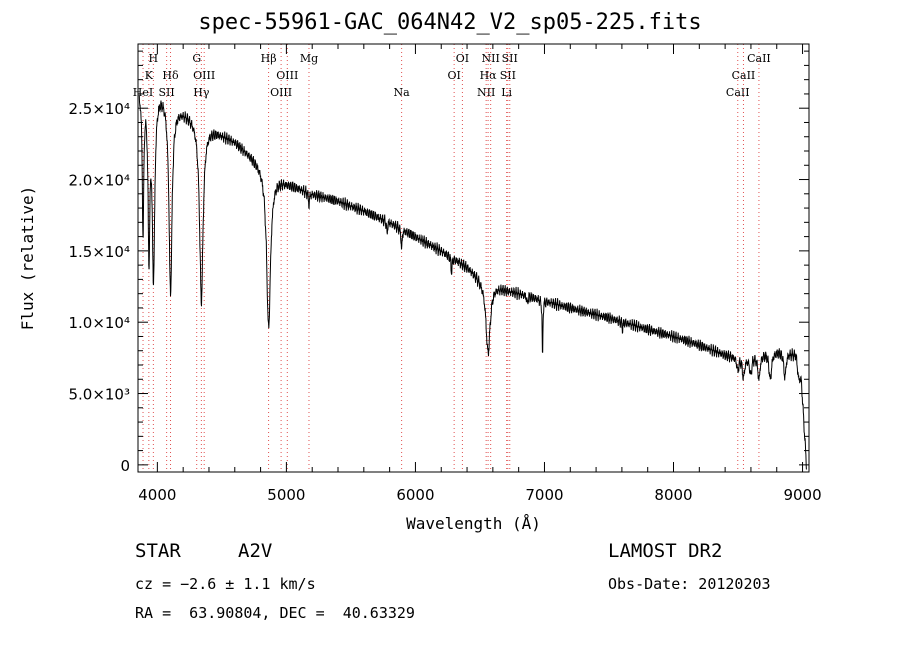 Image resolution: width=900 pixels, height=650 pixels. Describe the element at coordinates (204, 75) in the screenshot. I see `line-marker-label-7: OIII` at that location.